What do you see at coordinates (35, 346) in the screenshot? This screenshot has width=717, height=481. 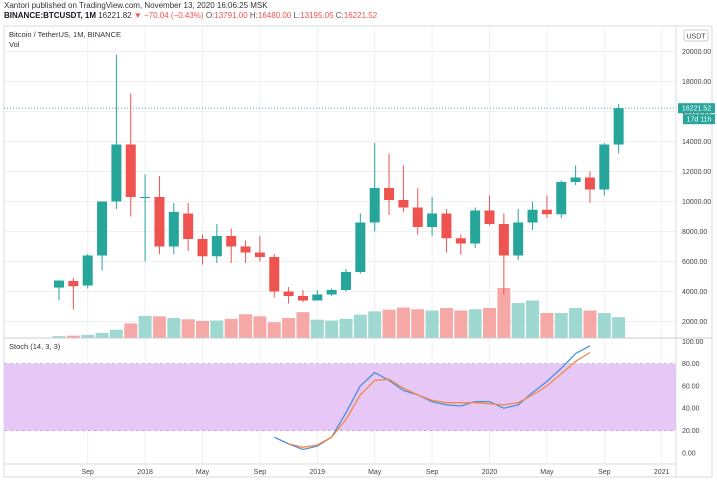 I see `stoch-title: Stoch (14, 3, 3)` at bounding box center [35, 346].